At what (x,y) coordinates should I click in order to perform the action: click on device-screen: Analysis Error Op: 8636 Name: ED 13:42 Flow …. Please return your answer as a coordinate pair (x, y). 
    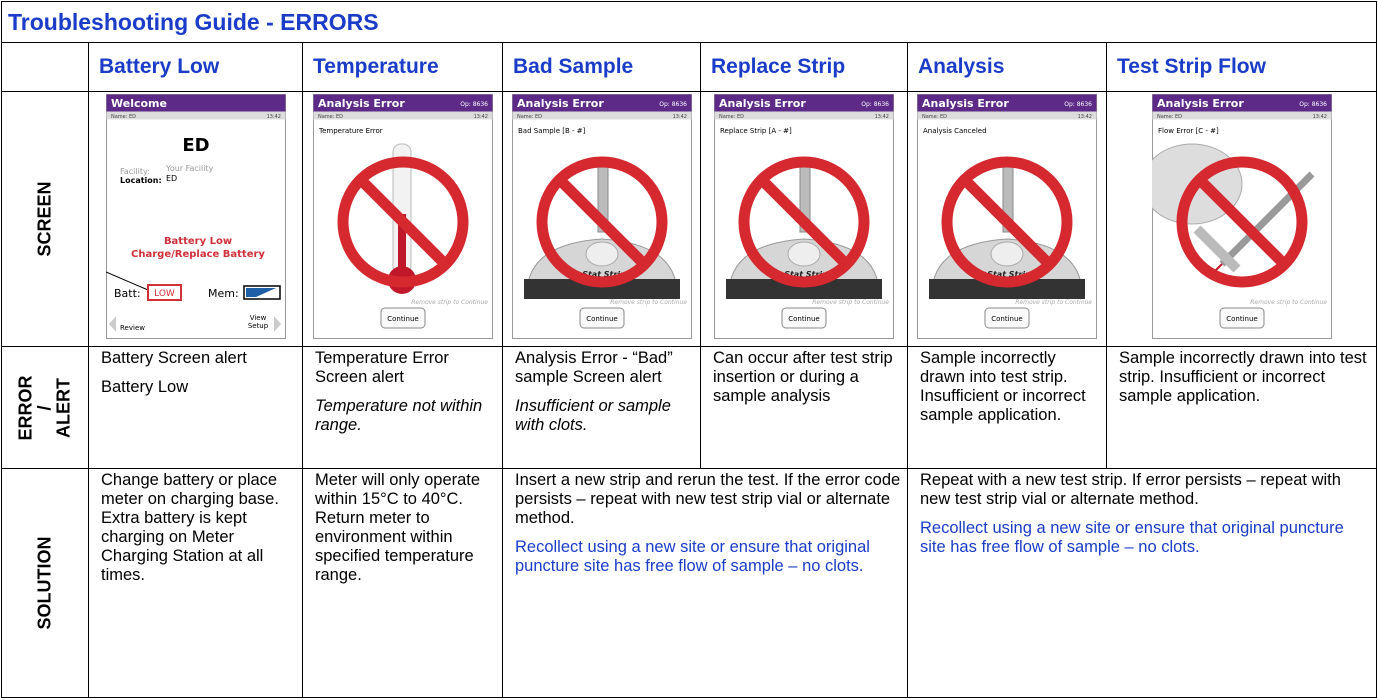
    Looking at the image, I should click on (1236, 216).